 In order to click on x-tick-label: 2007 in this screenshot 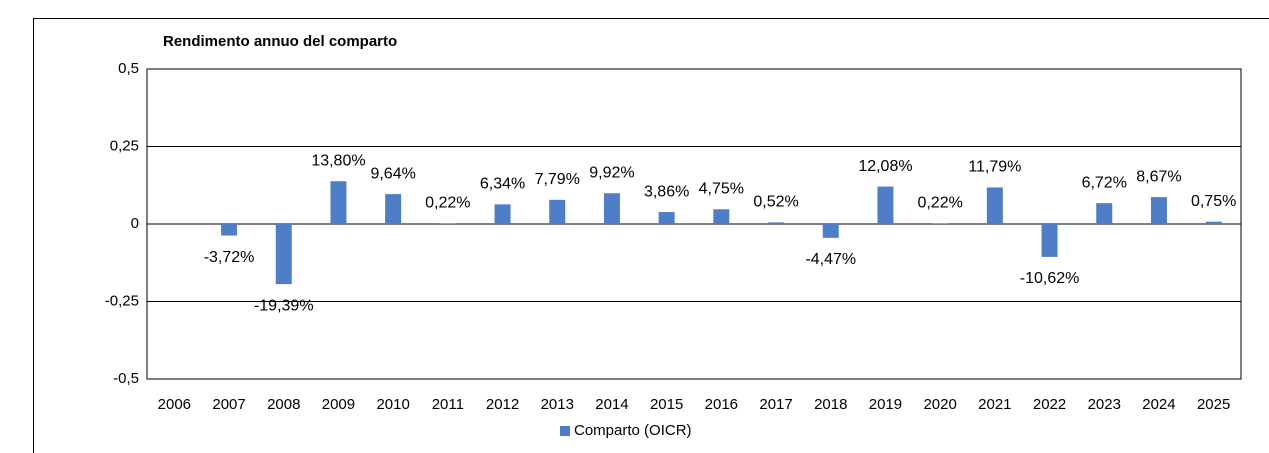, I will do `click(228, 404)`.